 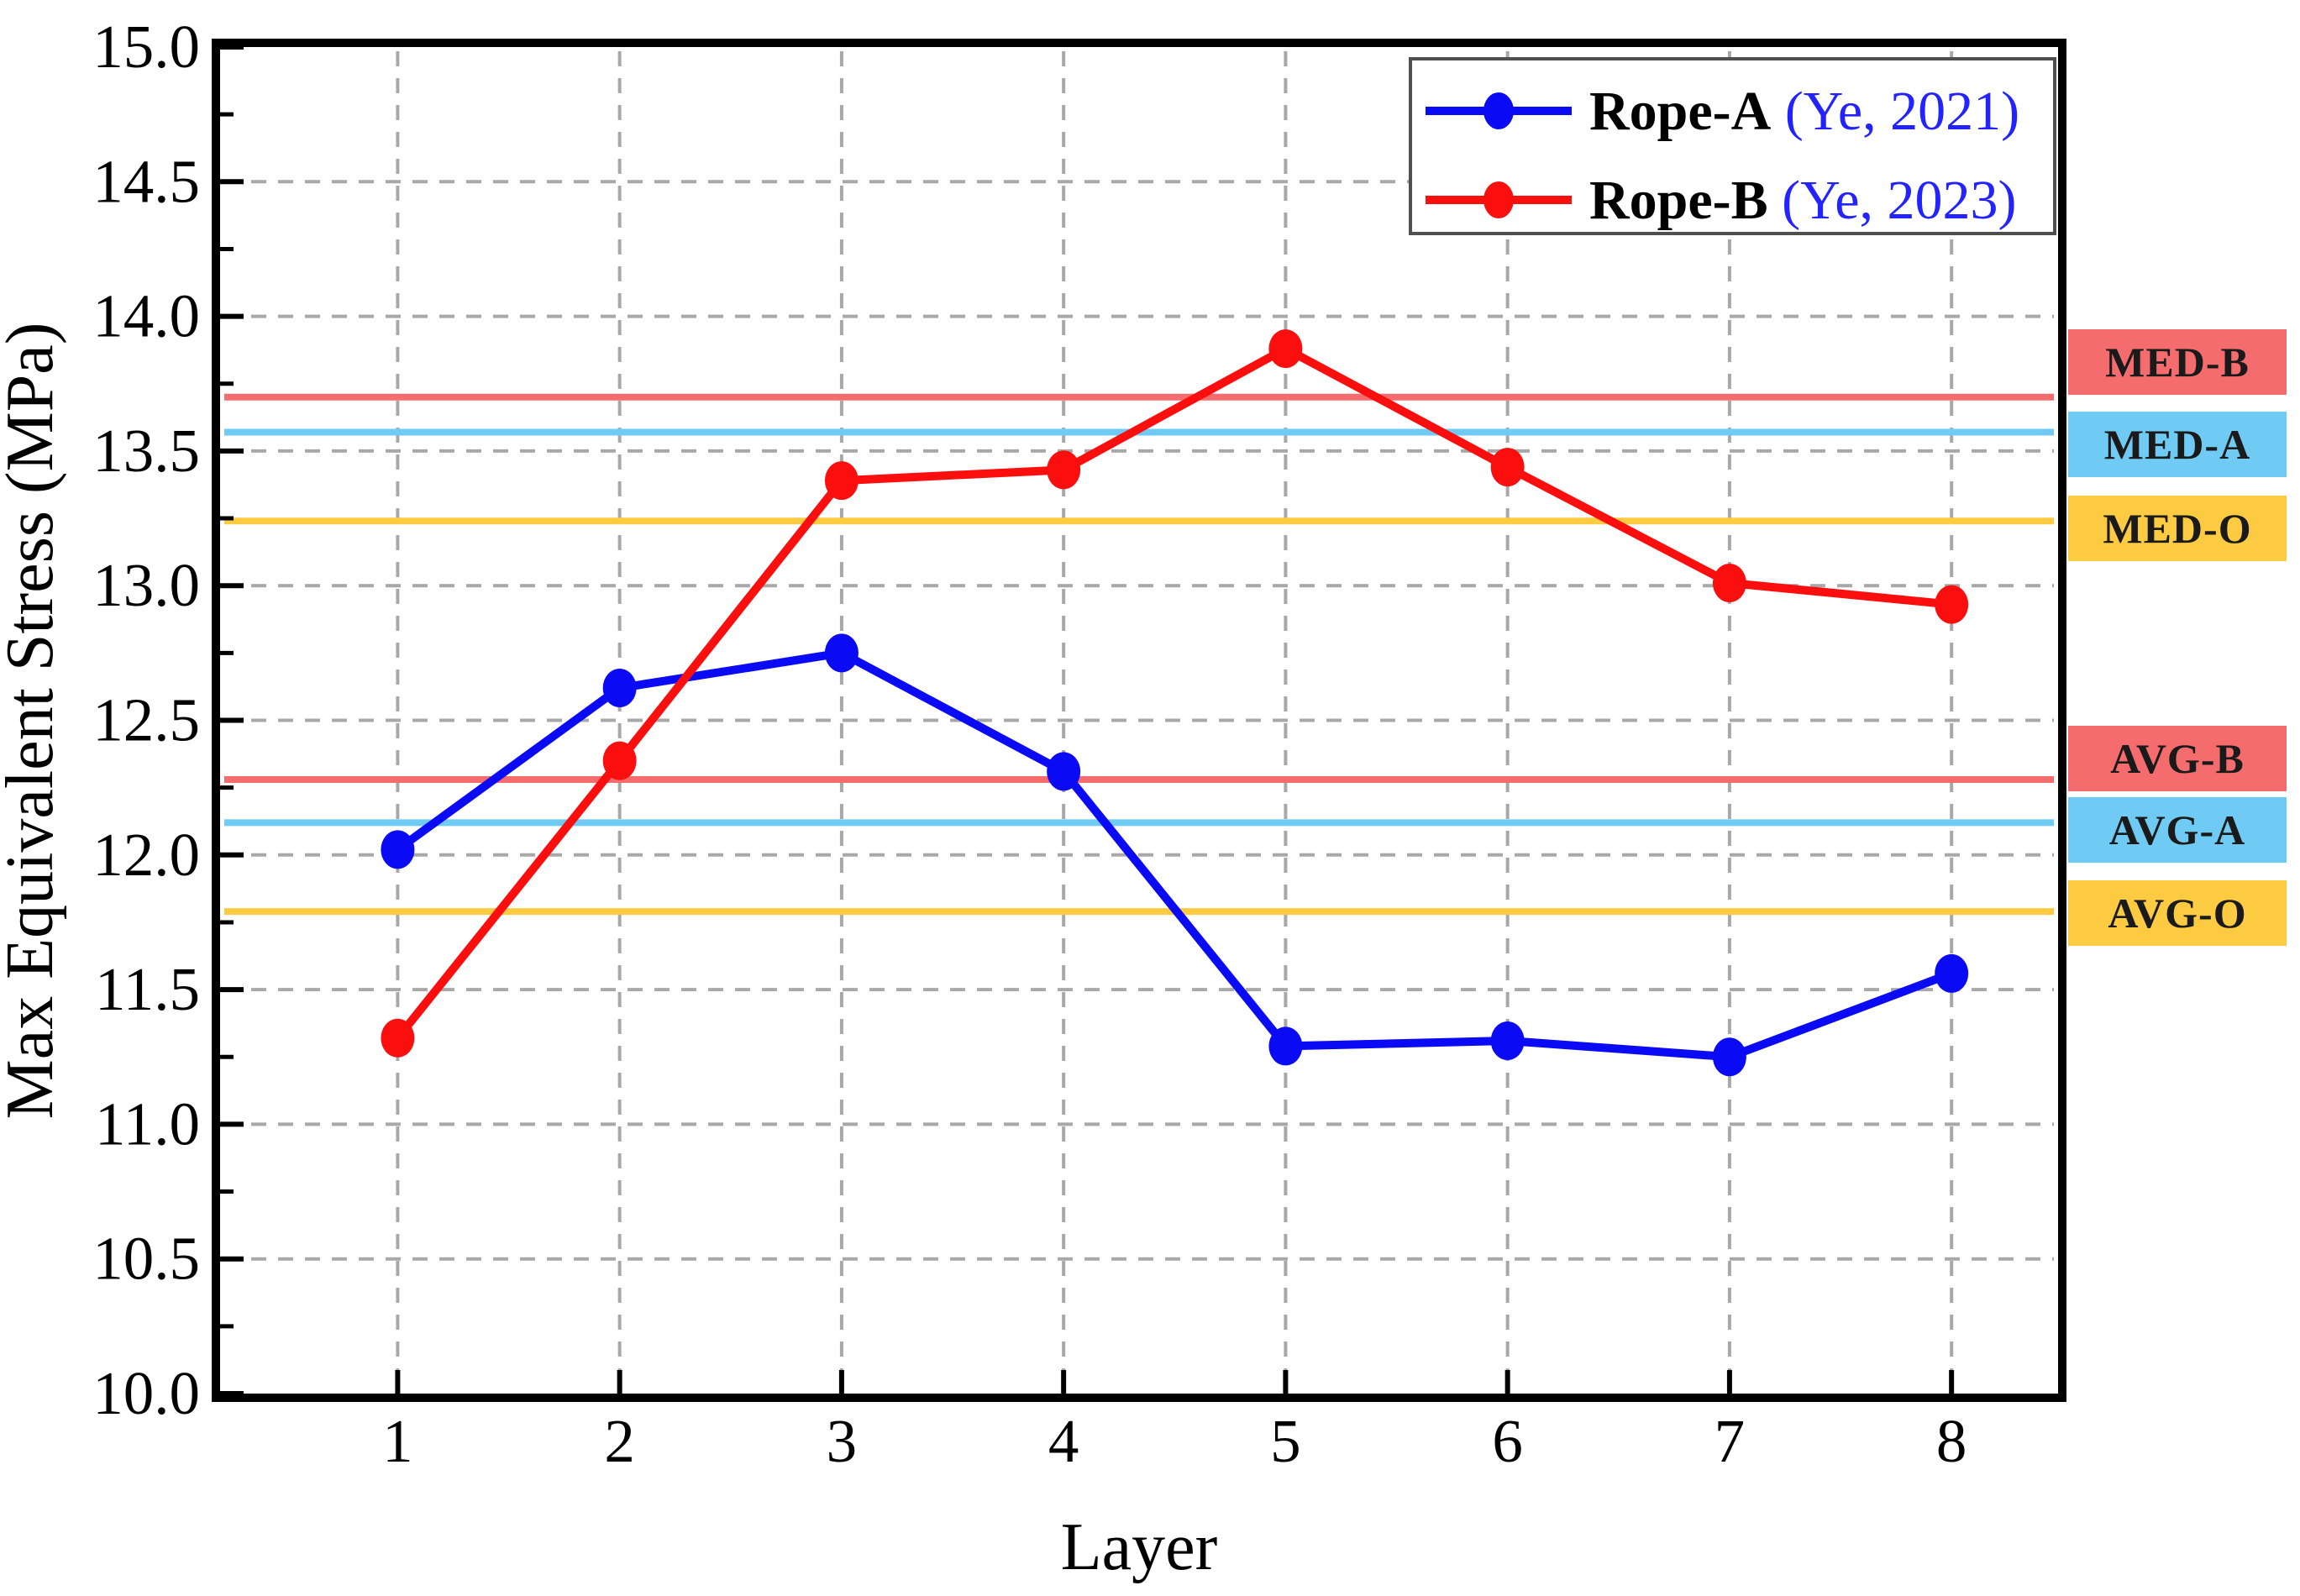 What do you see at coordinates (1678, 200) in the screenshot?
I see `legend-series-name: Rope-B` at bounding box center [1678, 200].